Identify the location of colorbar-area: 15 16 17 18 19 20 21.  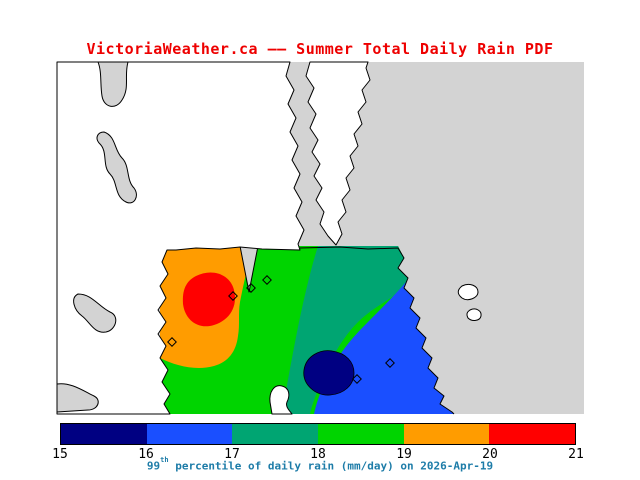
(318, 442).